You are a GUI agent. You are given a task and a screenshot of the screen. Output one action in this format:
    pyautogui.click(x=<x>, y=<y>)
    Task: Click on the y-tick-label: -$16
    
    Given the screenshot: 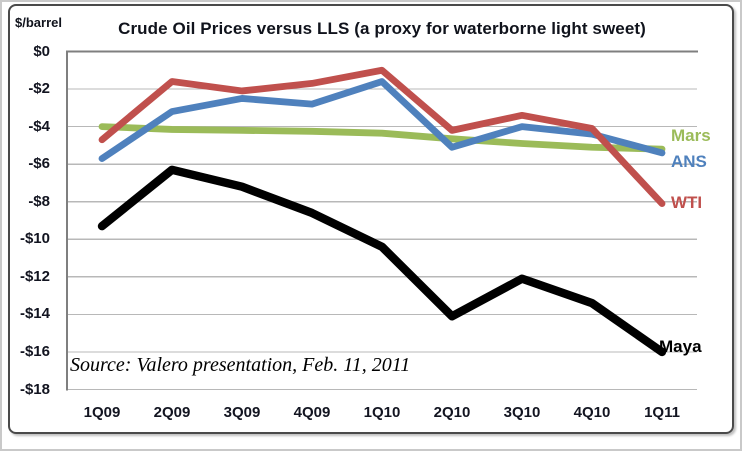 What is the action you would take?
    pyautogui.click(x=34, y=351)
    